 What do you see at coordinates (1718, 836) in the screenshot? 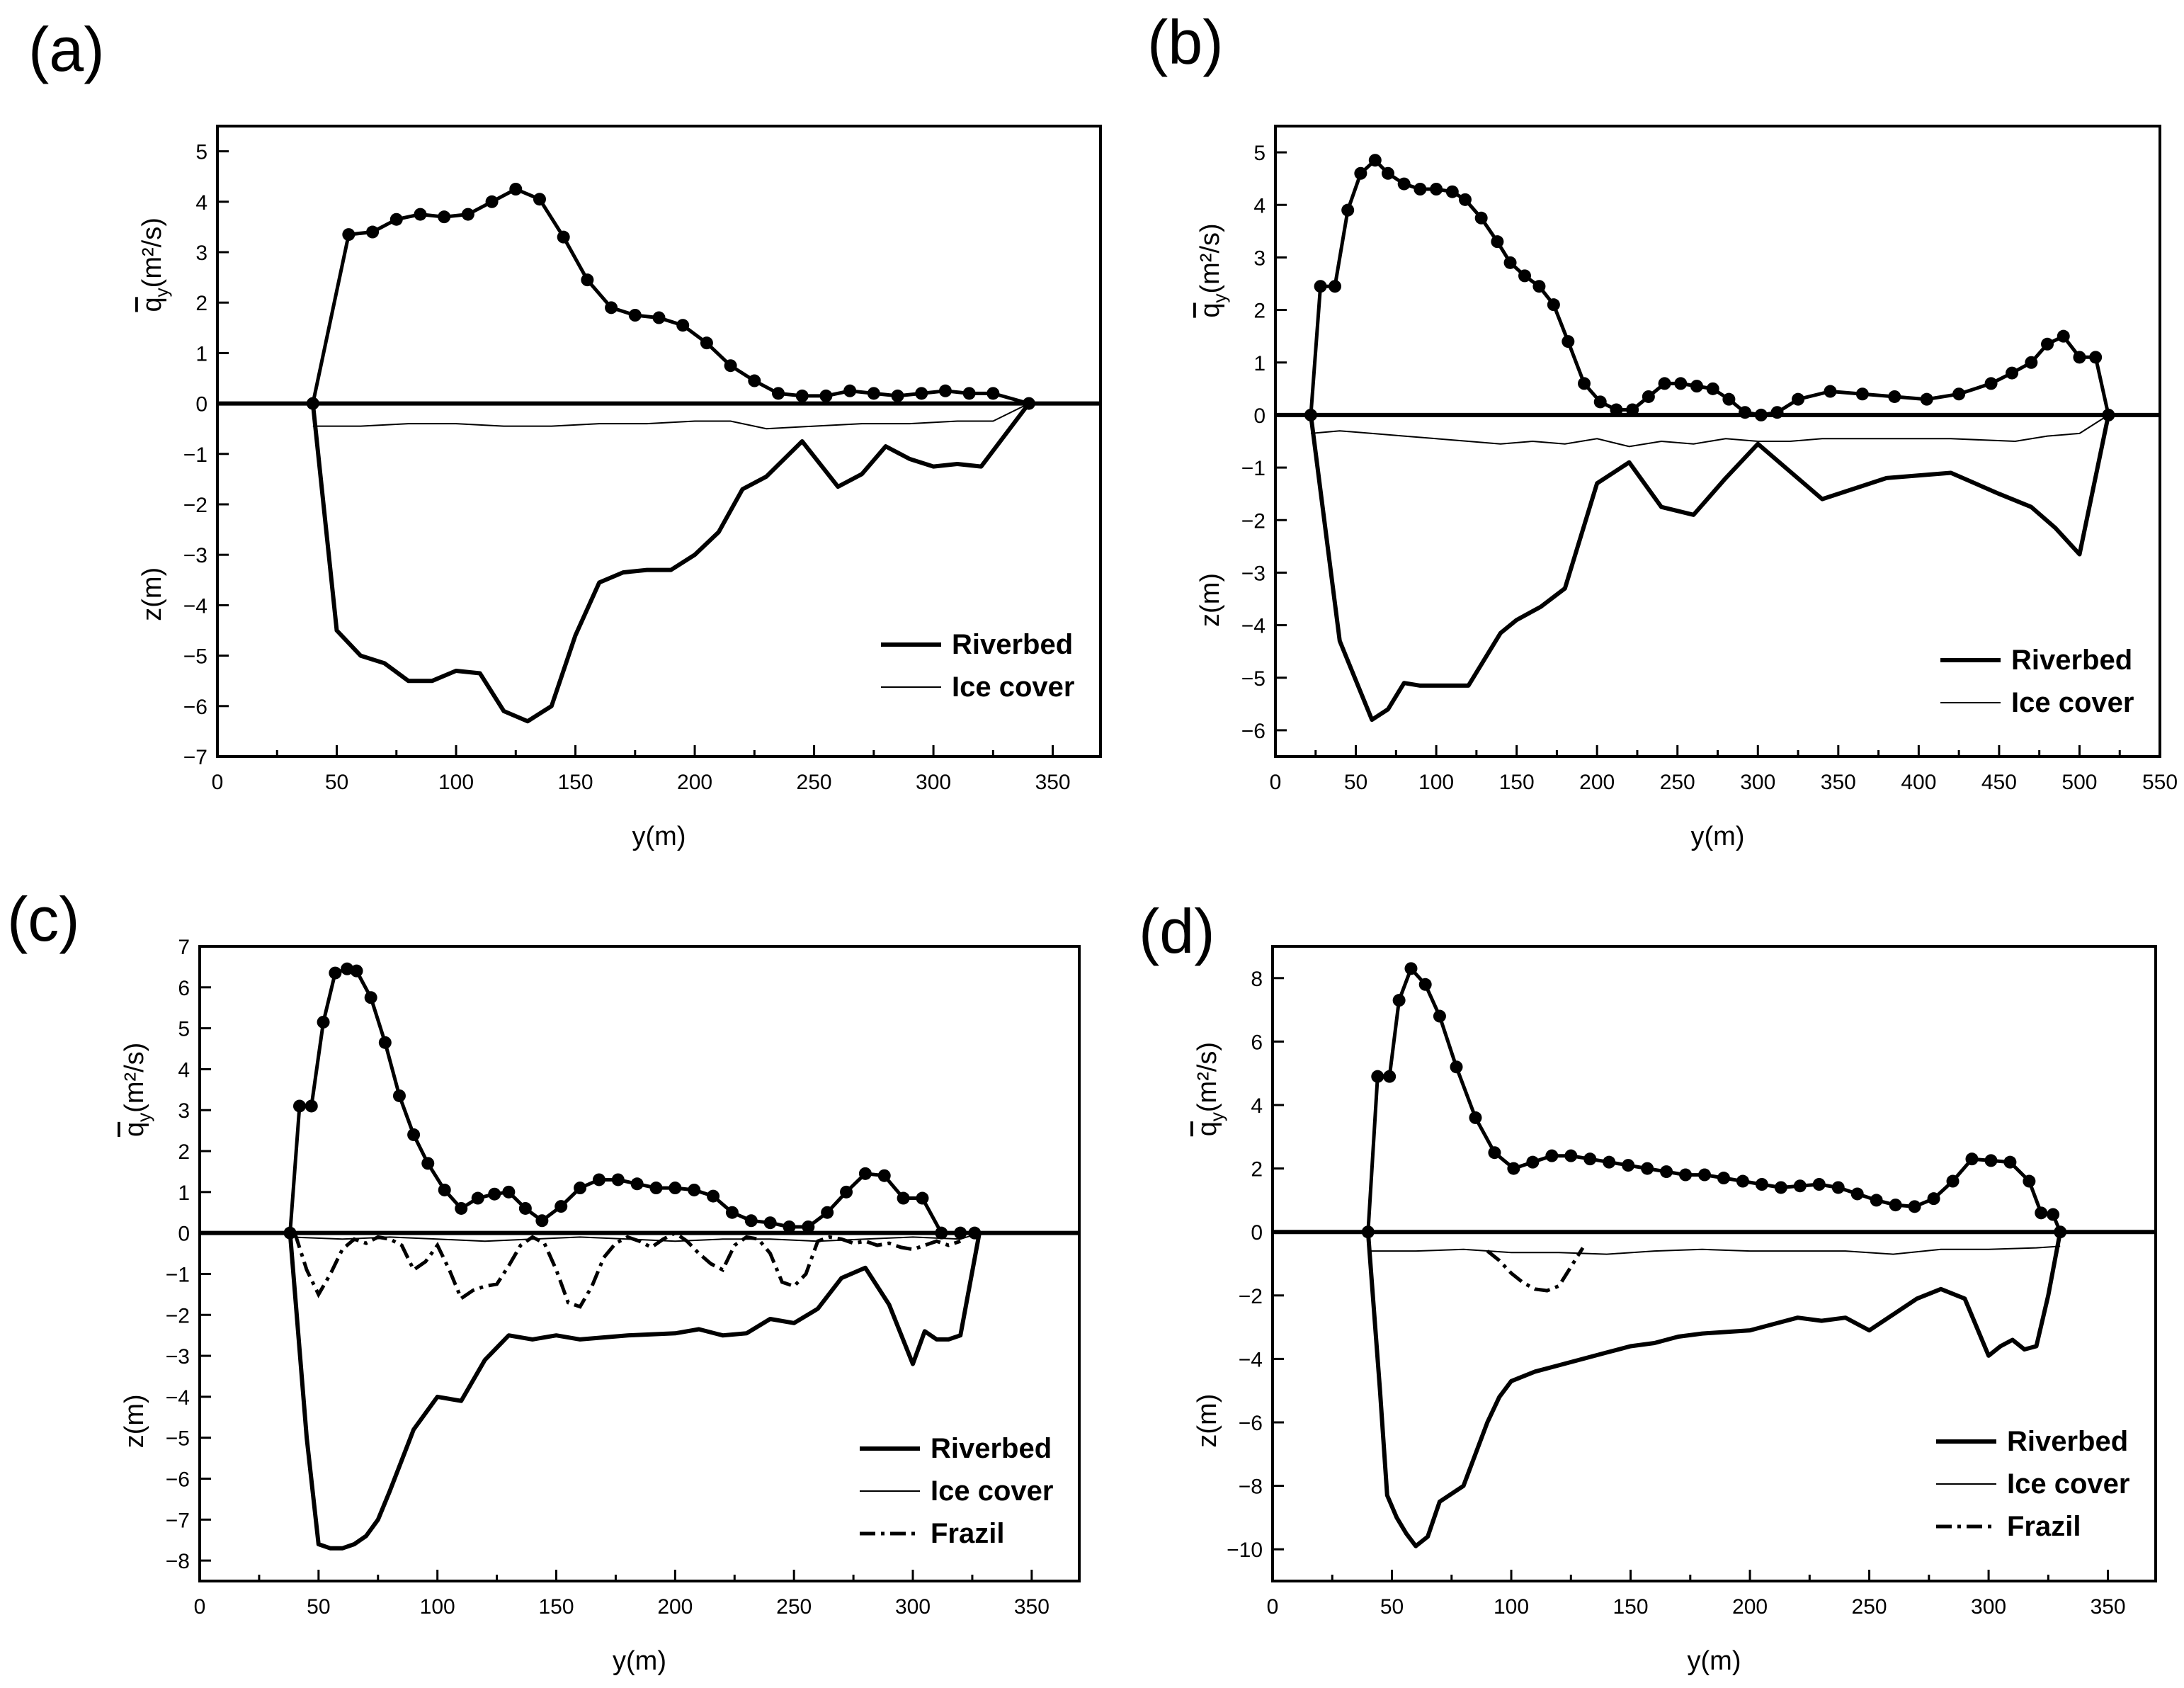
I see `x-axis-label: y(m)` at bounding box center [1718, 836].